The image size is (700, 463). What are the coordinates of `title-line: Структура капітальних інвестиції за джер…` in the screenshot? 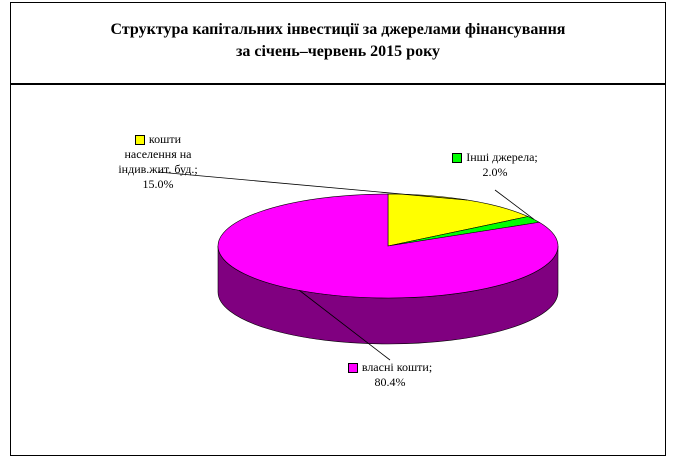 It's located at (338, 29).